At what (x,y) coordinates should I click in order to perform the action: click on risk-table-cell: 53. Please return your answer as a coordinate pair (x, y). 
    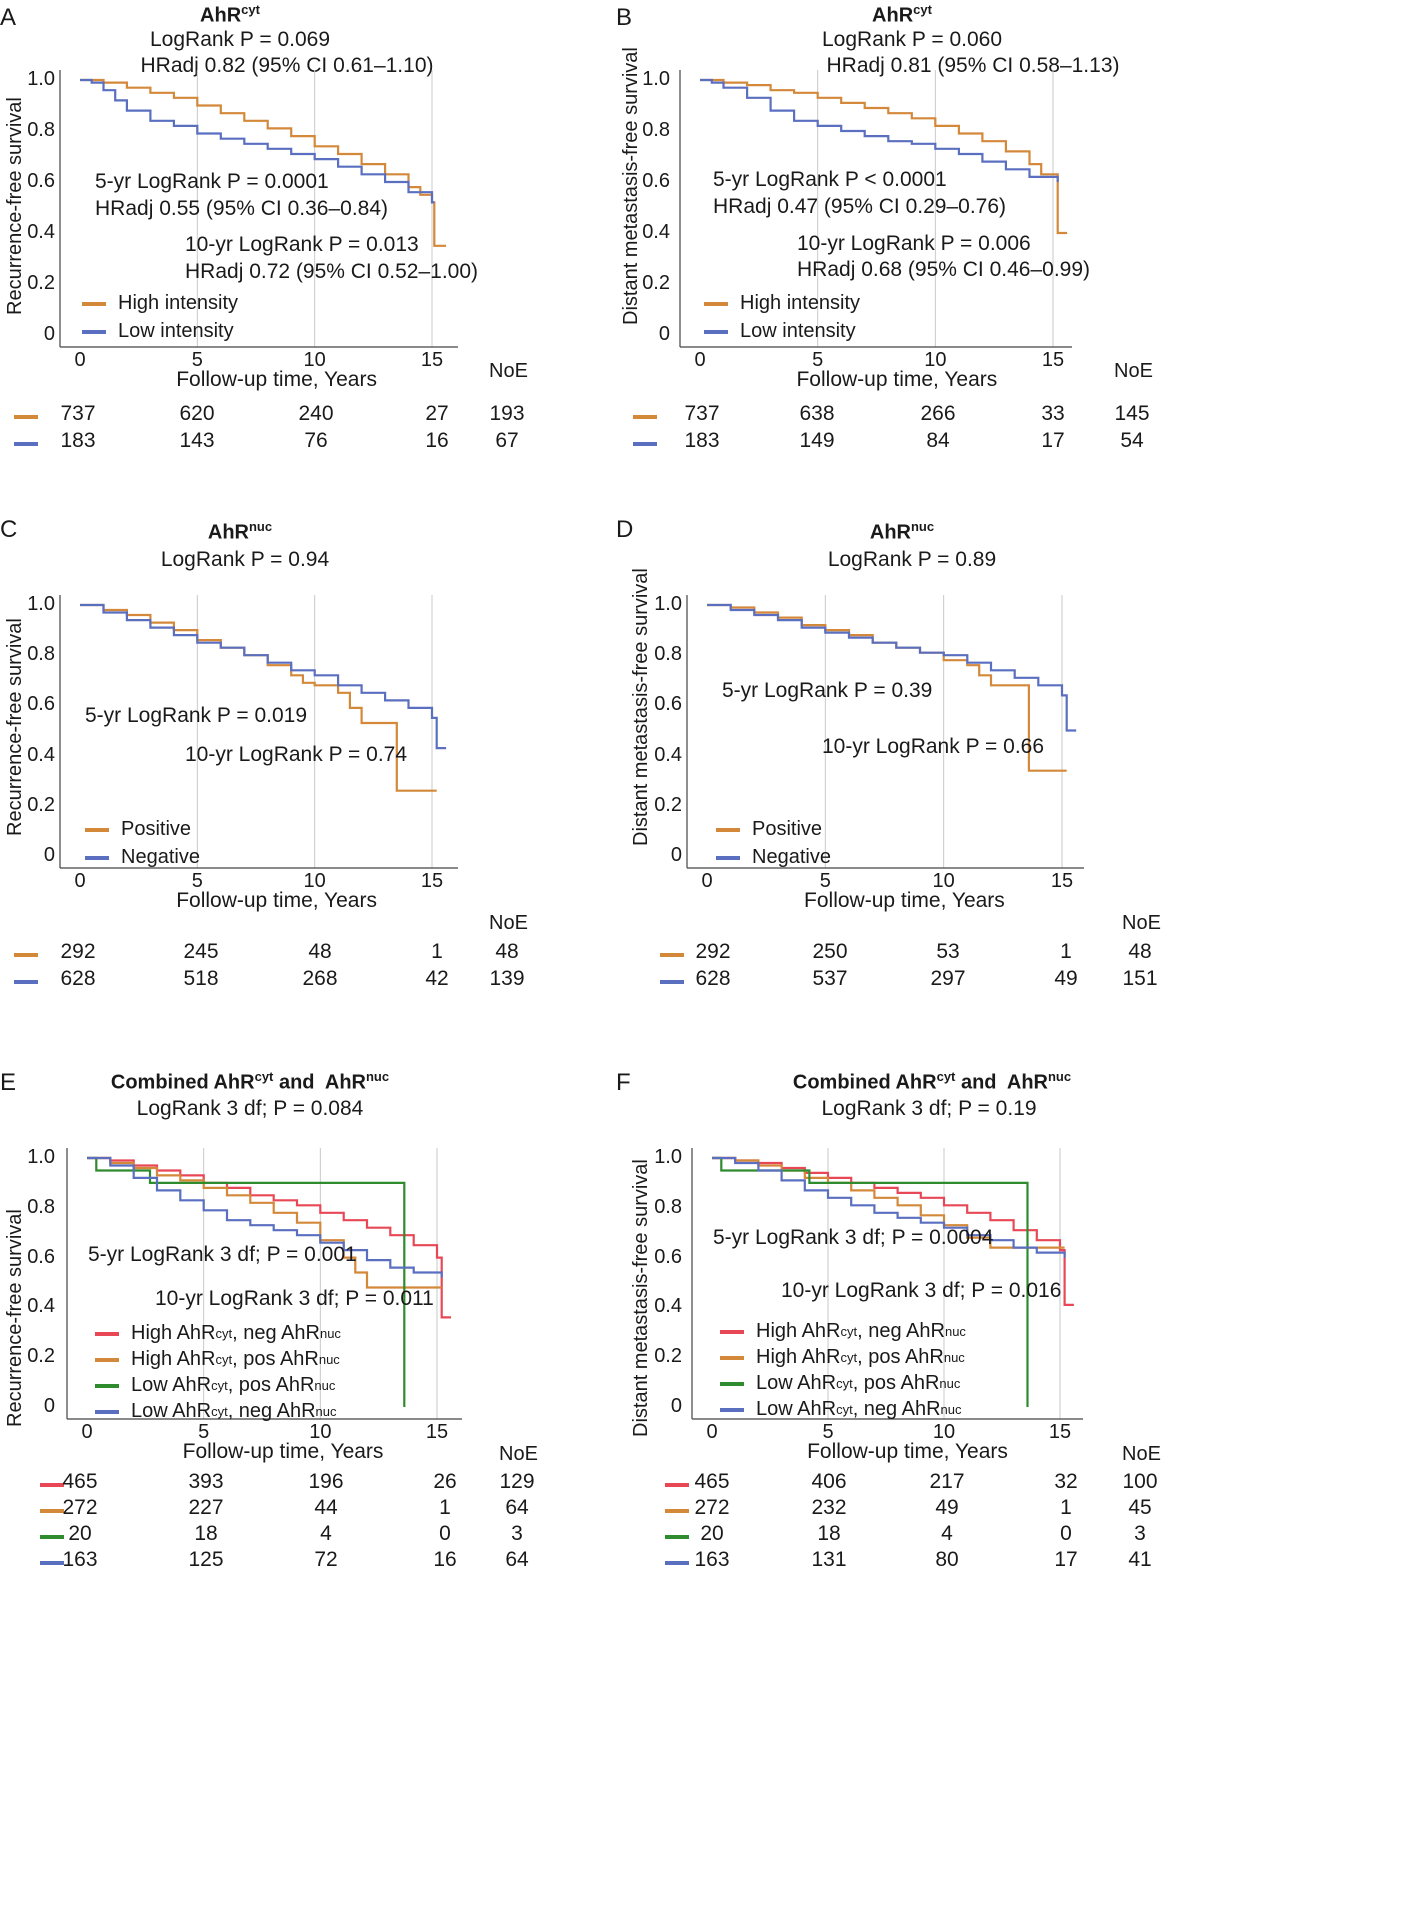
    Looking at the image, I should click on (948, 951).